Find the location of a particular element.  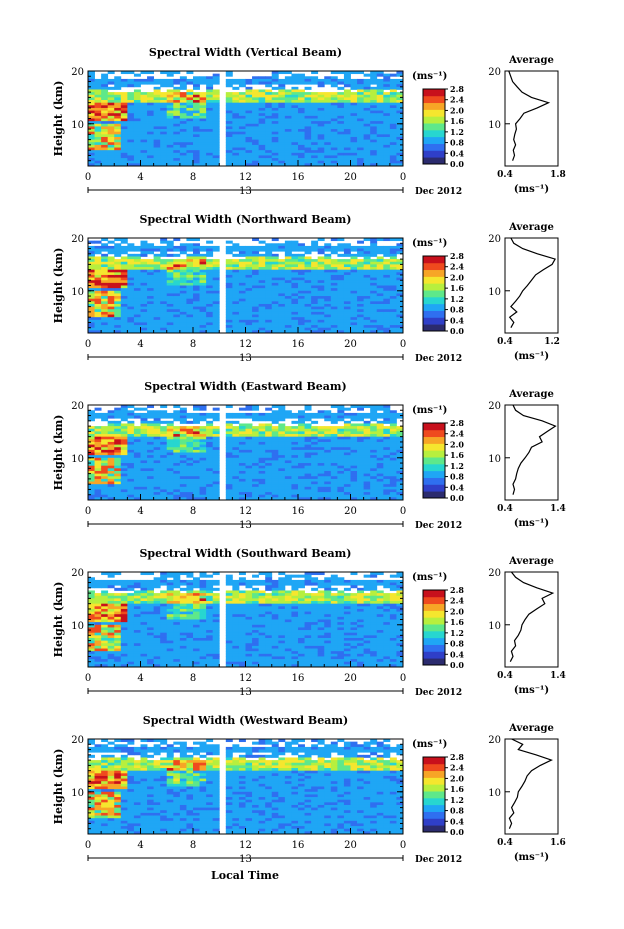

profile-title: Average is located at coordinates (531, 60).